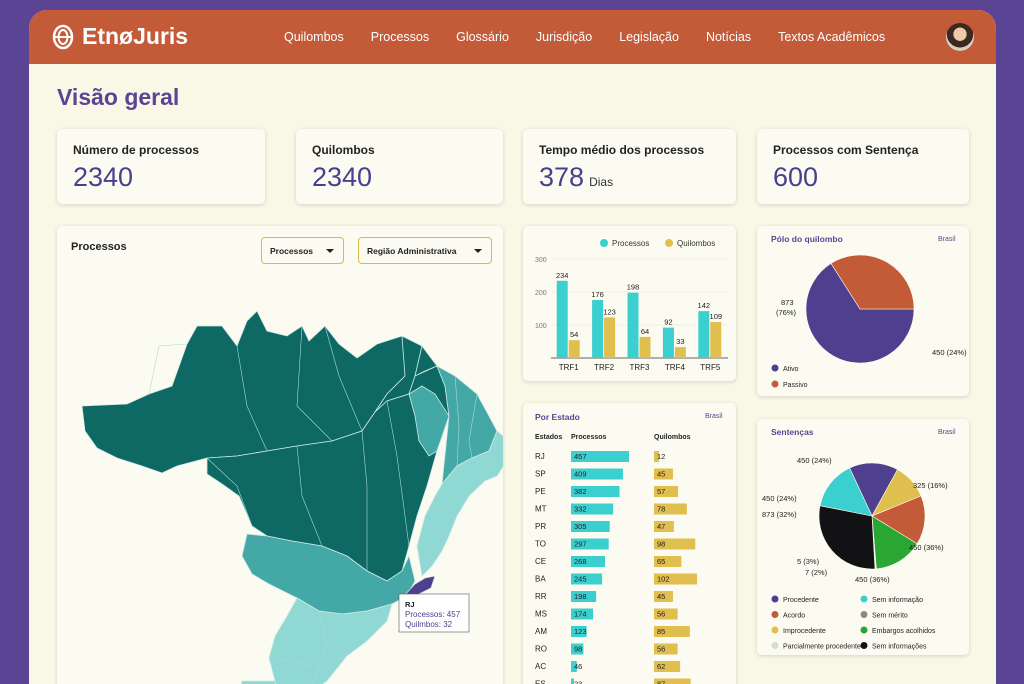 Image resolution: width=1024 pixels, height=684 pixels. Describe the element at coordinates (330, 640) in the screenshot. I see `map-region-south-light` at that location.